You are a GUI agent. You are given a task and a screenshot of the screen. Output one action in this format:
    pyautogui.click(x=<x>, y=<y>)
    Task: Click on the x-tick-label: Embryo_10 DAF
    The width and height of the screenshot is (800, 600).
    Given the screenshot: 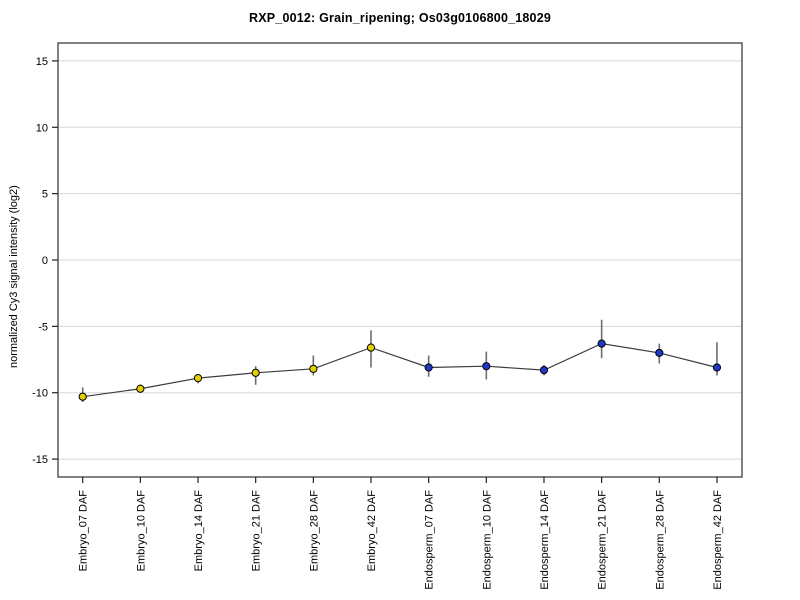 What is the action you would take?
    pyautogui.click(x=141, y=531)
    